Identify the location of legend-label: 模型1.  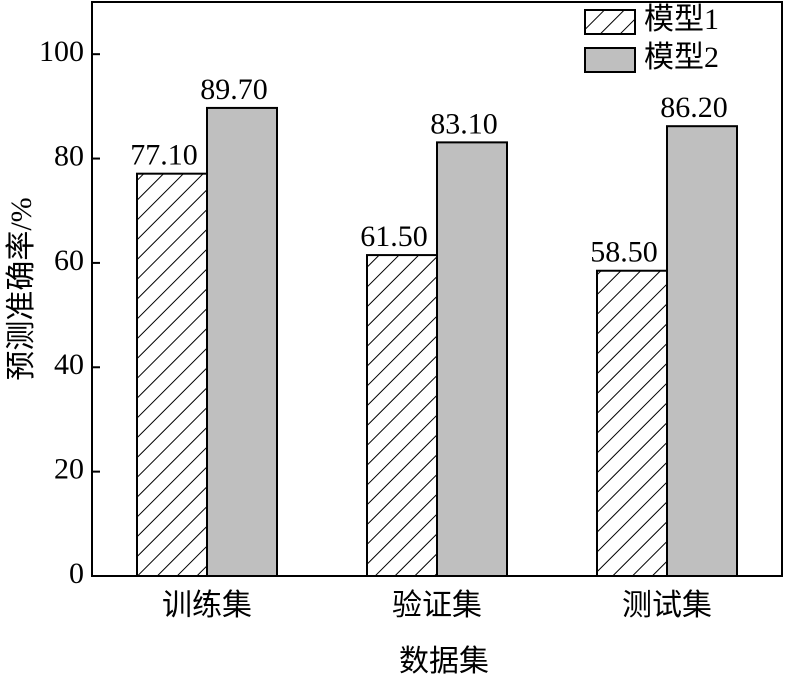
(681, 19).